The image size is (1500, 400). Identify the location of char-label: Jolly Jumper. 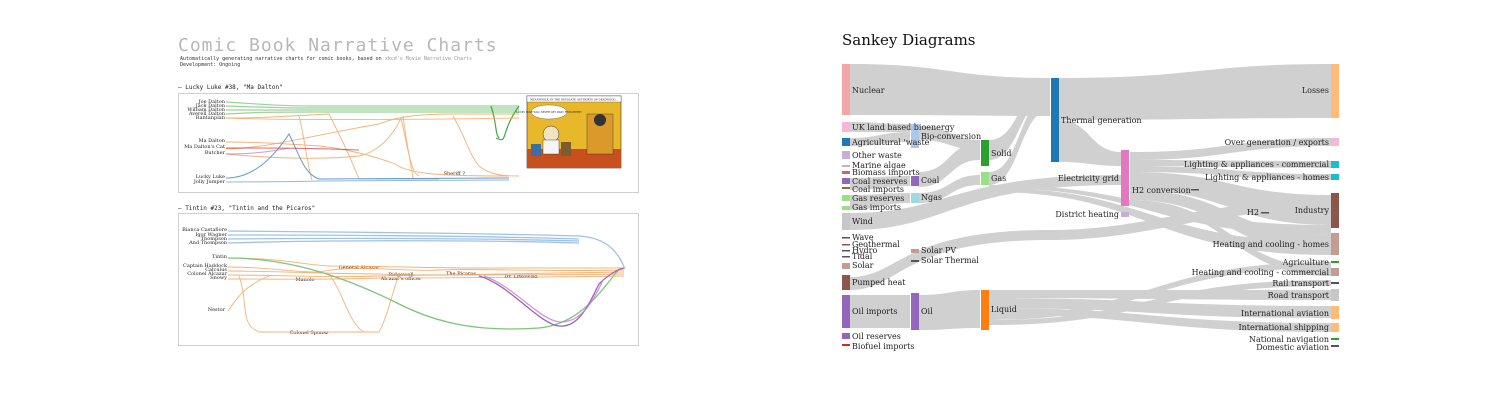
(209, 182).